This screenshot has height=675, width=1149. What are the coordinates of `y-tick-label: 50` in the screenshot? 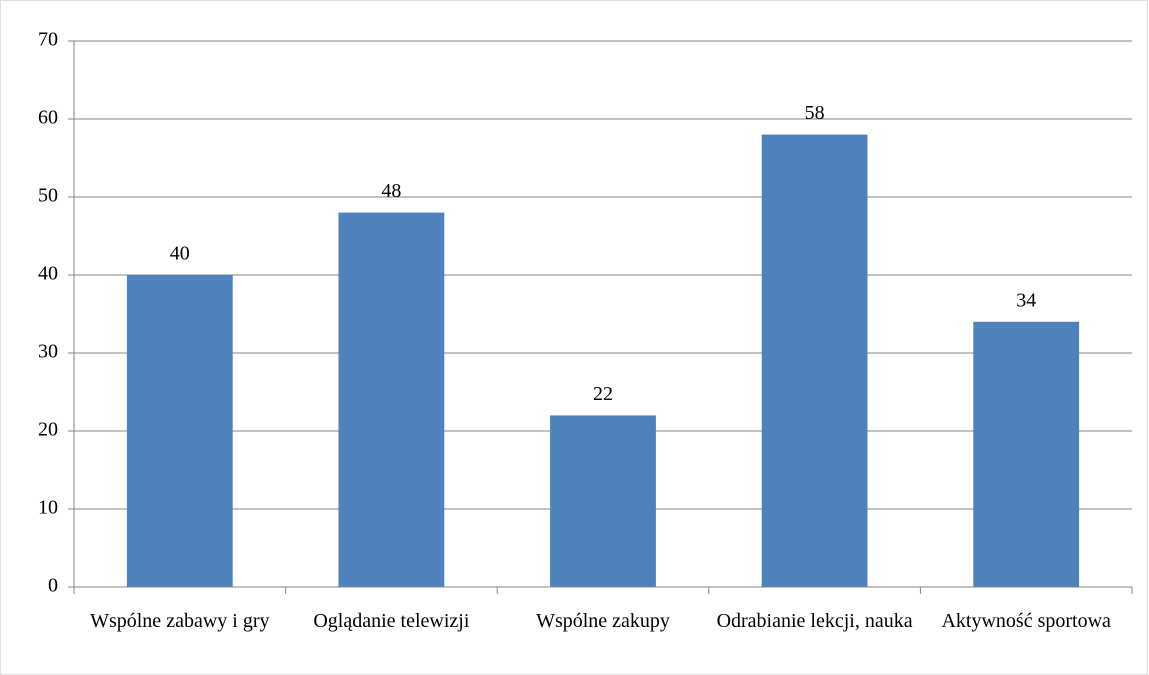 It's located at (48, 196).